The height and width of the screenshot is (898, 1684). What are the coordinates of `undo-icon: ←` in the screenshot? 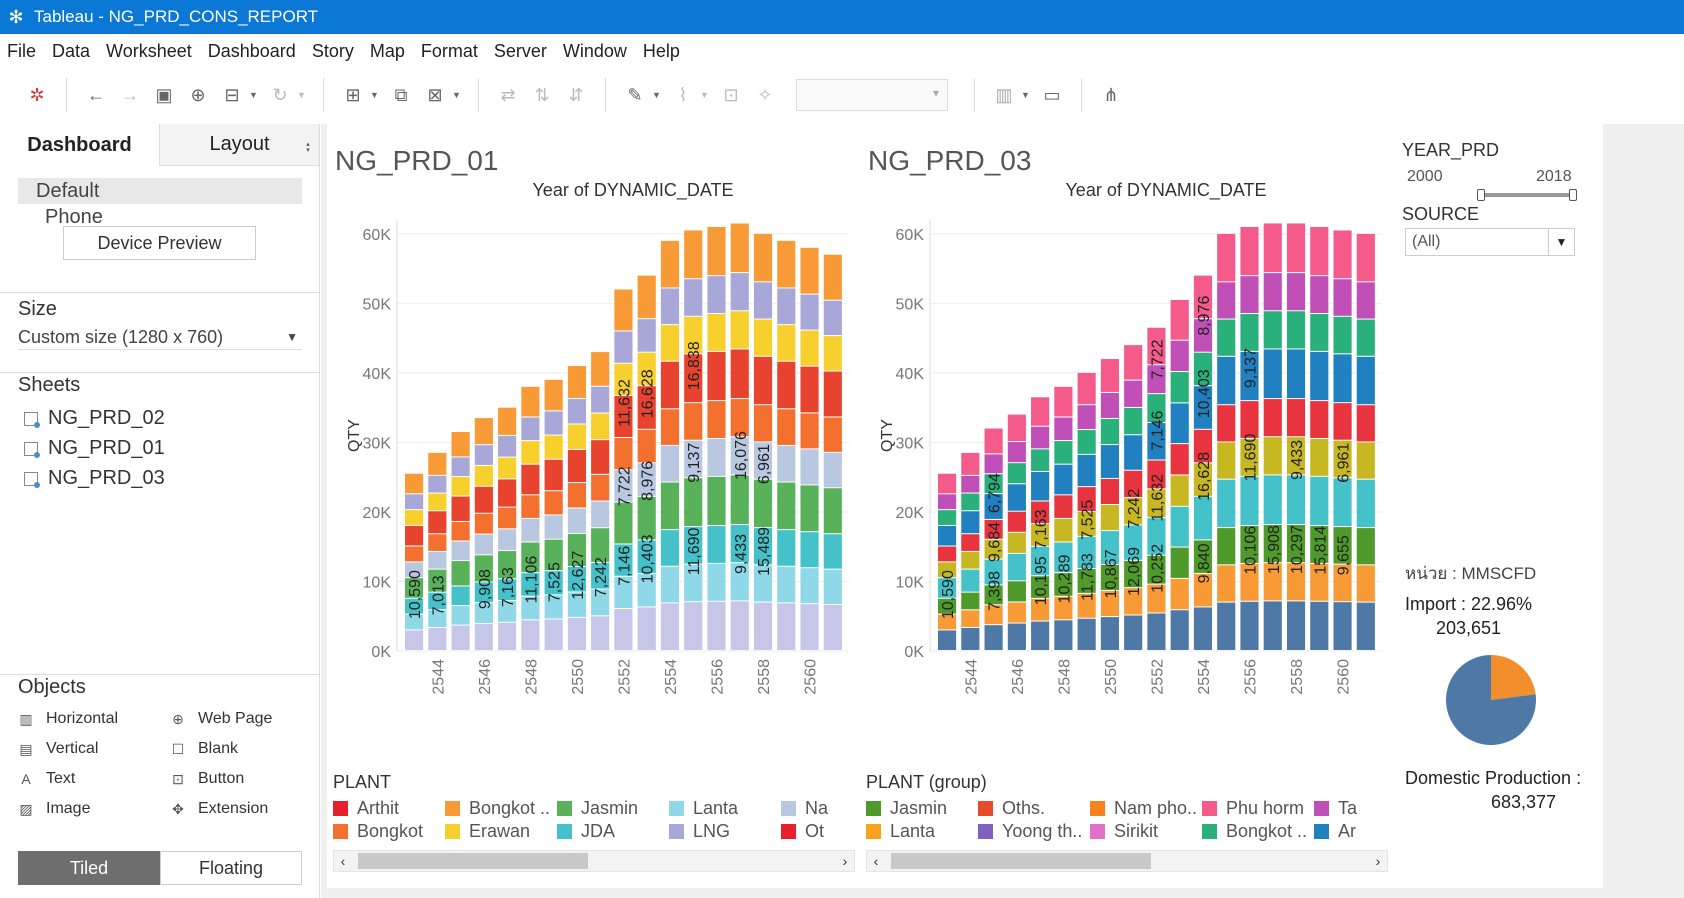 It's located at (96, 94).